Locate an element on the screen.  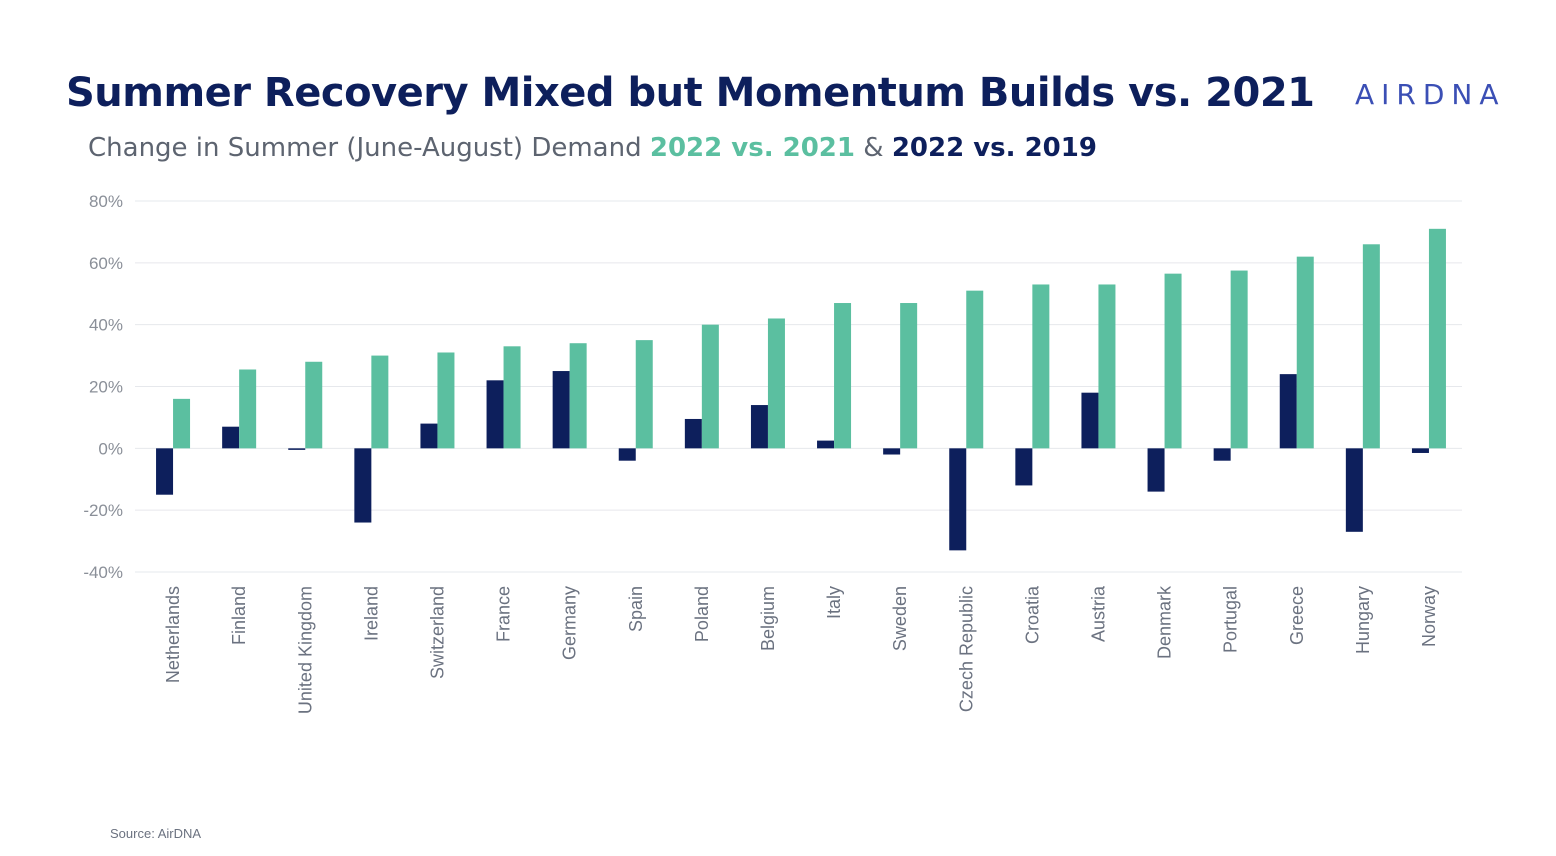
subtitle-series-2022-vs-2021: 2022 vs. 2021 is located at coordinates (752, 148).